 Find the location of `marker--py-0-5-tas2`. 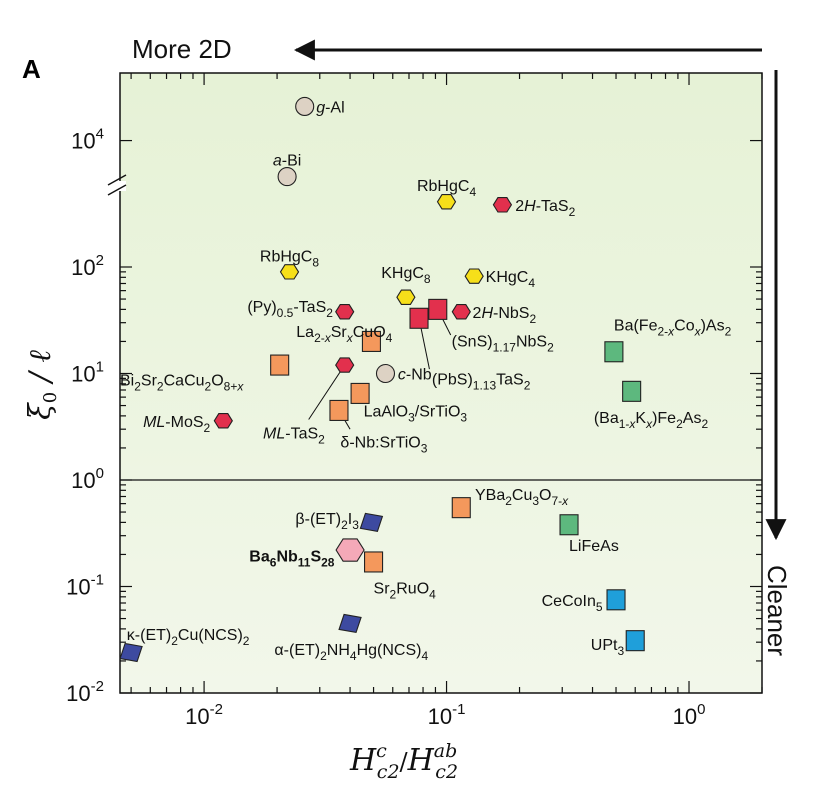

marker--py-0-5-tas2 is located at coordinates (345, 312).